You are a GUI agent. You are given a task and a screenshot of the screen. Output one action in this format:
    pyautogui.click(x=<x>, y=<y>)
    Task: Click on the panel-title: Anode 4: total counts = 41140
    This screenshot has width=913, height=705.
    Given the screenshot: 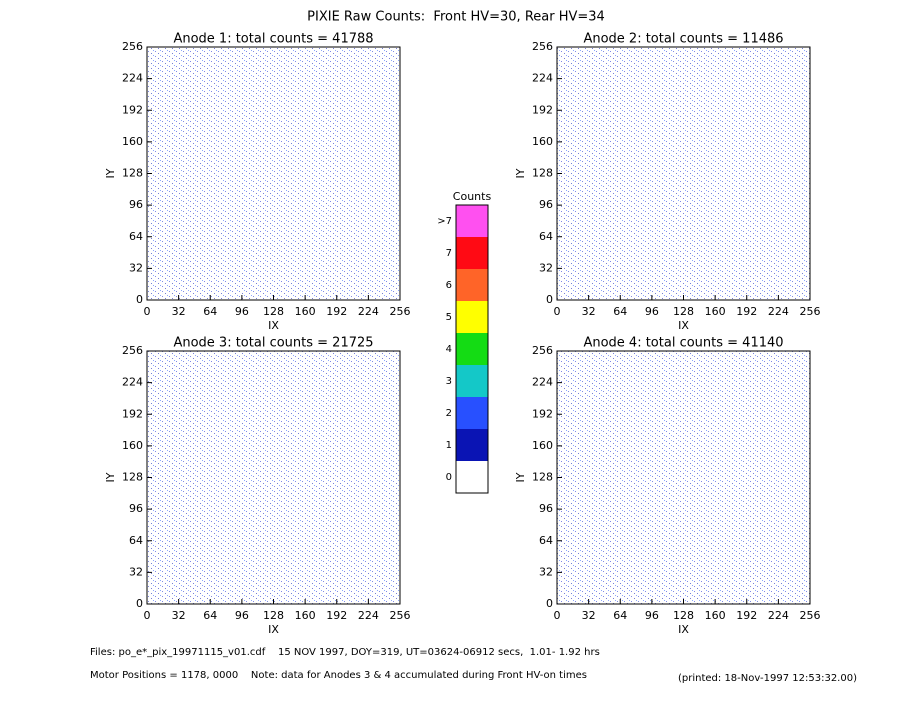 What is the action you would take?
    pyautogui.click(x=683, y=343)
    